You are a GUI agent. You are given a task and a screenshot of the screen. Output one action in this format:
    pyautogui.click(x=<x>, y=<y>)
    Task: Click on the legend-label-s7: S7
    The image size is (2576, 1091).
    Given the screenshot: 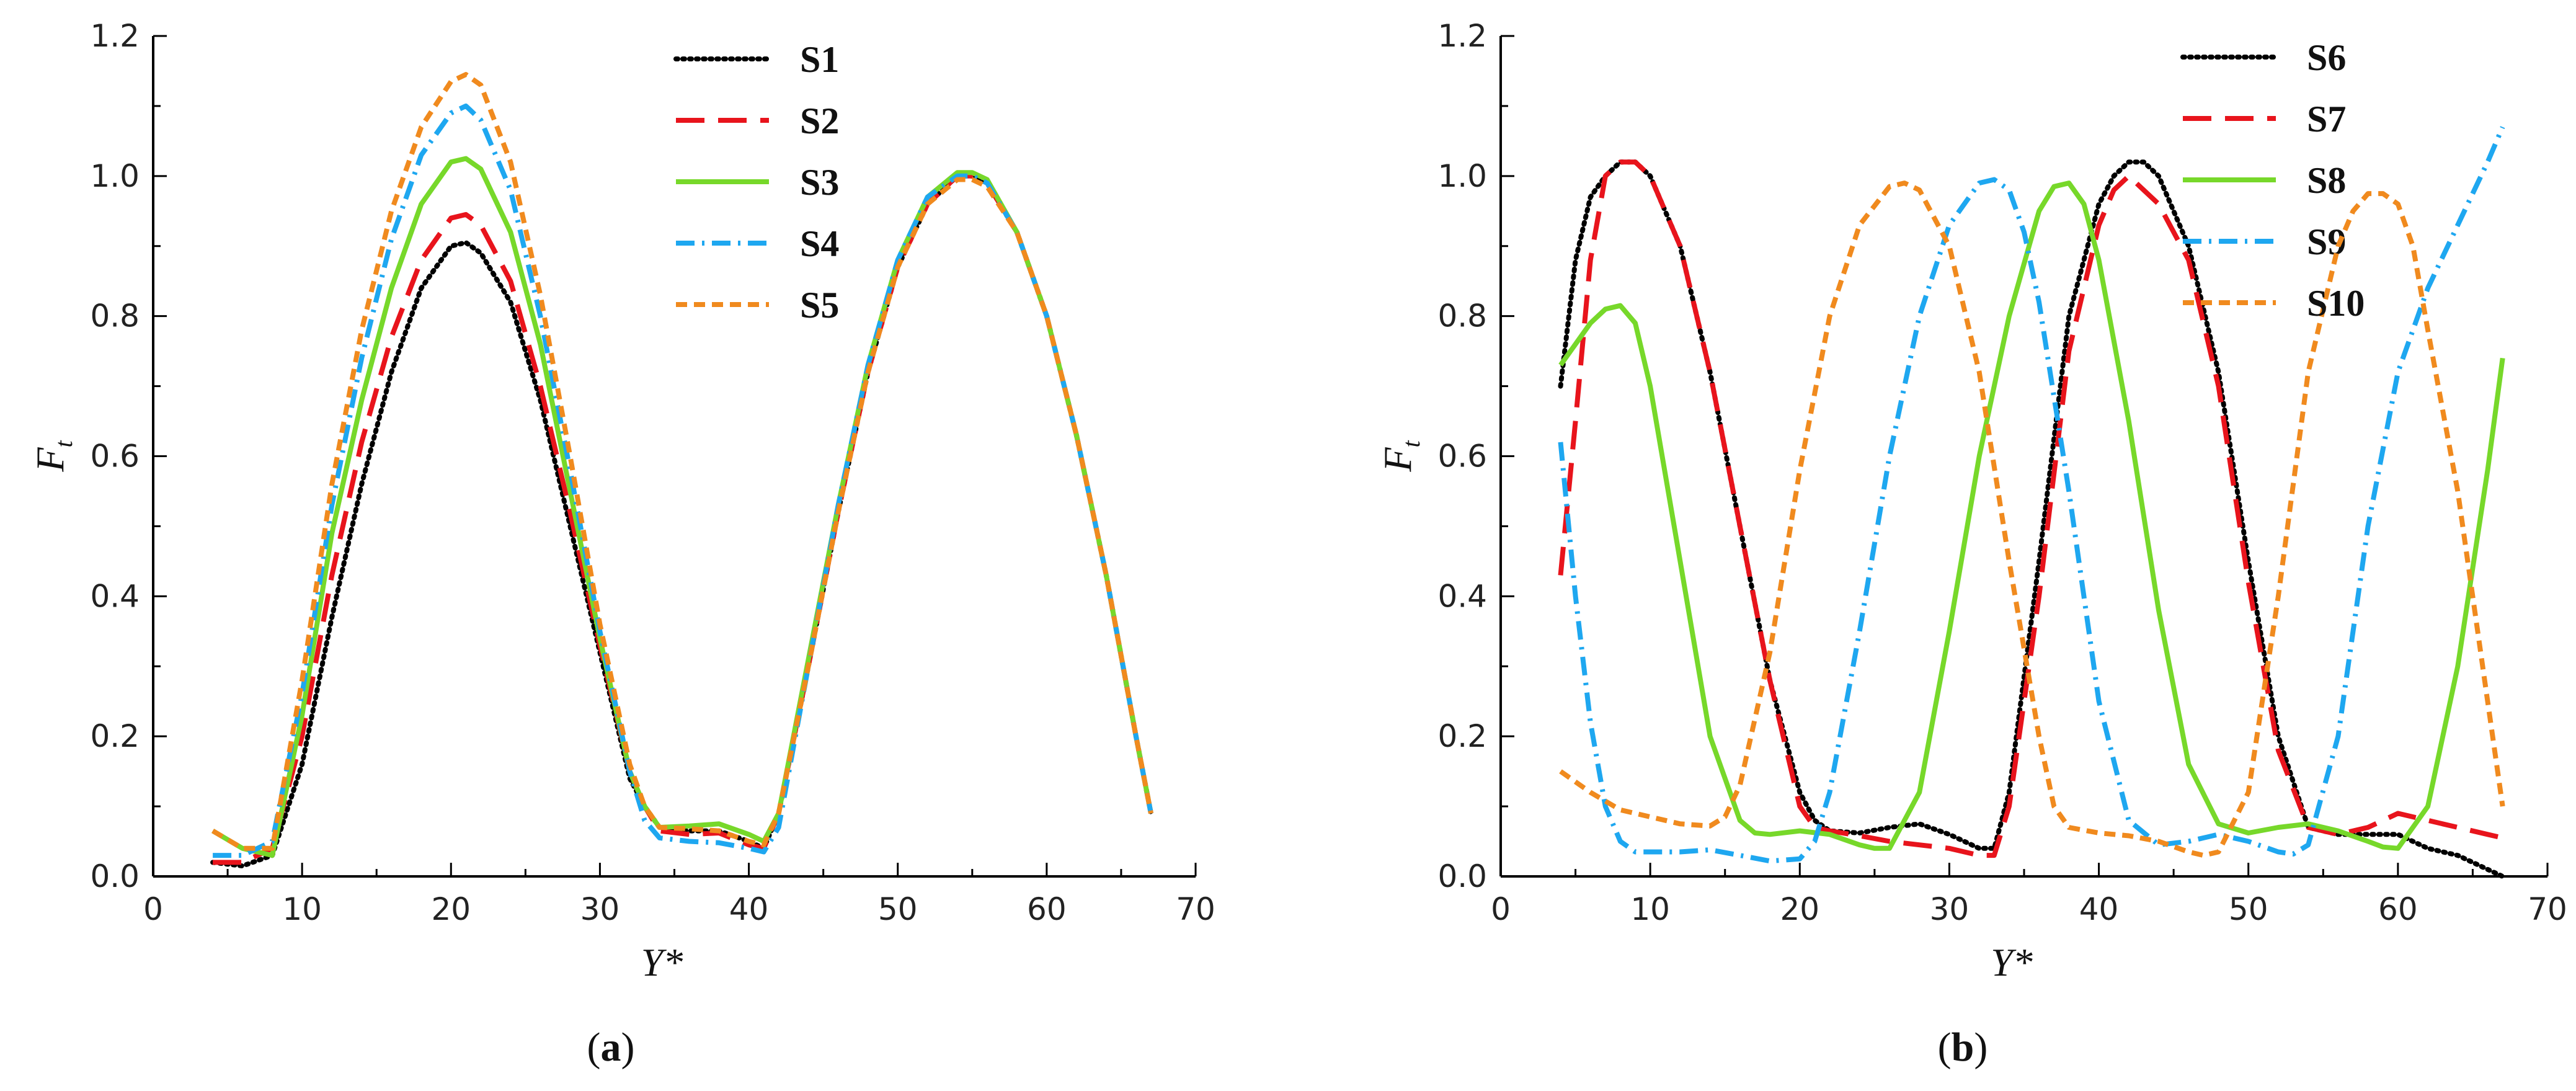 What is the action you would take?
    pyautogui.click(x=2326, y=119)
    